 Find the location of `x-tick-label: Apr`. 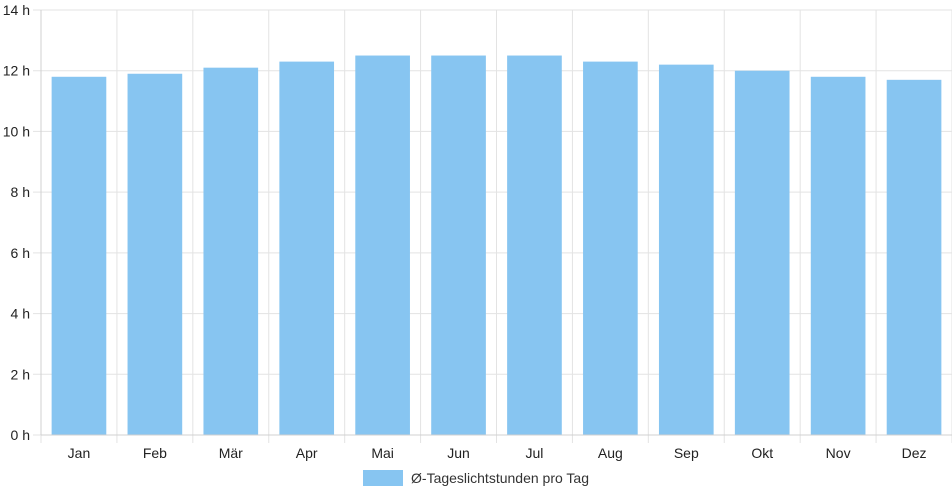

x-tick-label: Apr is located at coordinates (307, 453).